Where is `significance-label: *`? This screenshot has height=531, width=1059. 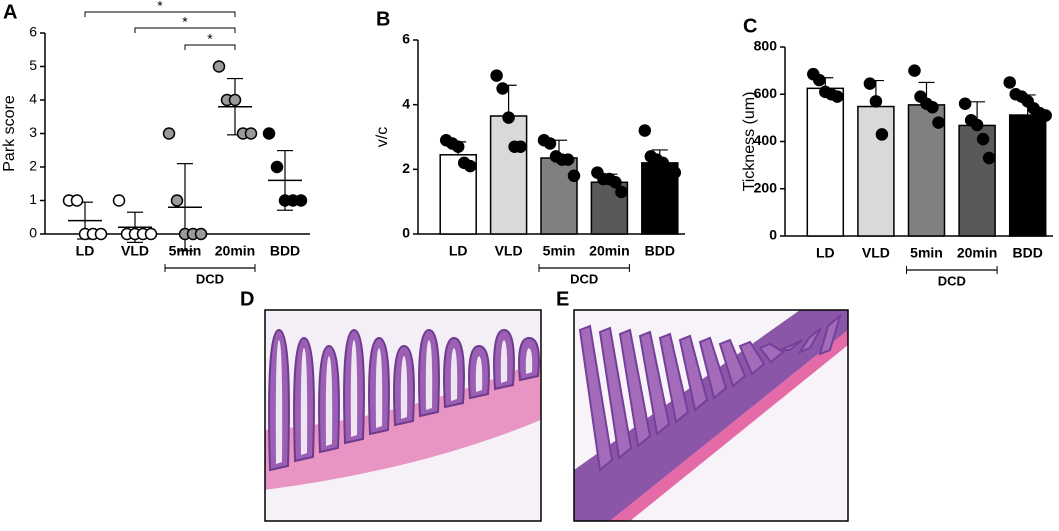
significance-label: * is located at coordinates (160, 7).